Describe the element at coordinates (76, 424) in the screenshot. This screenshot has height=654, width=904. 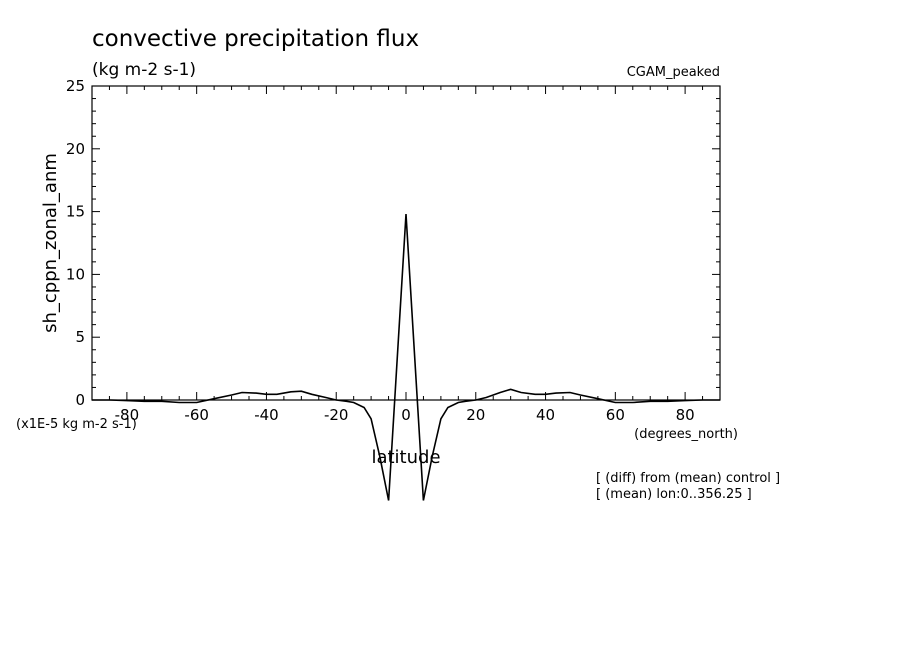
I see `scale-note: (x1E-5 kg m-2 s-1)` at that location.